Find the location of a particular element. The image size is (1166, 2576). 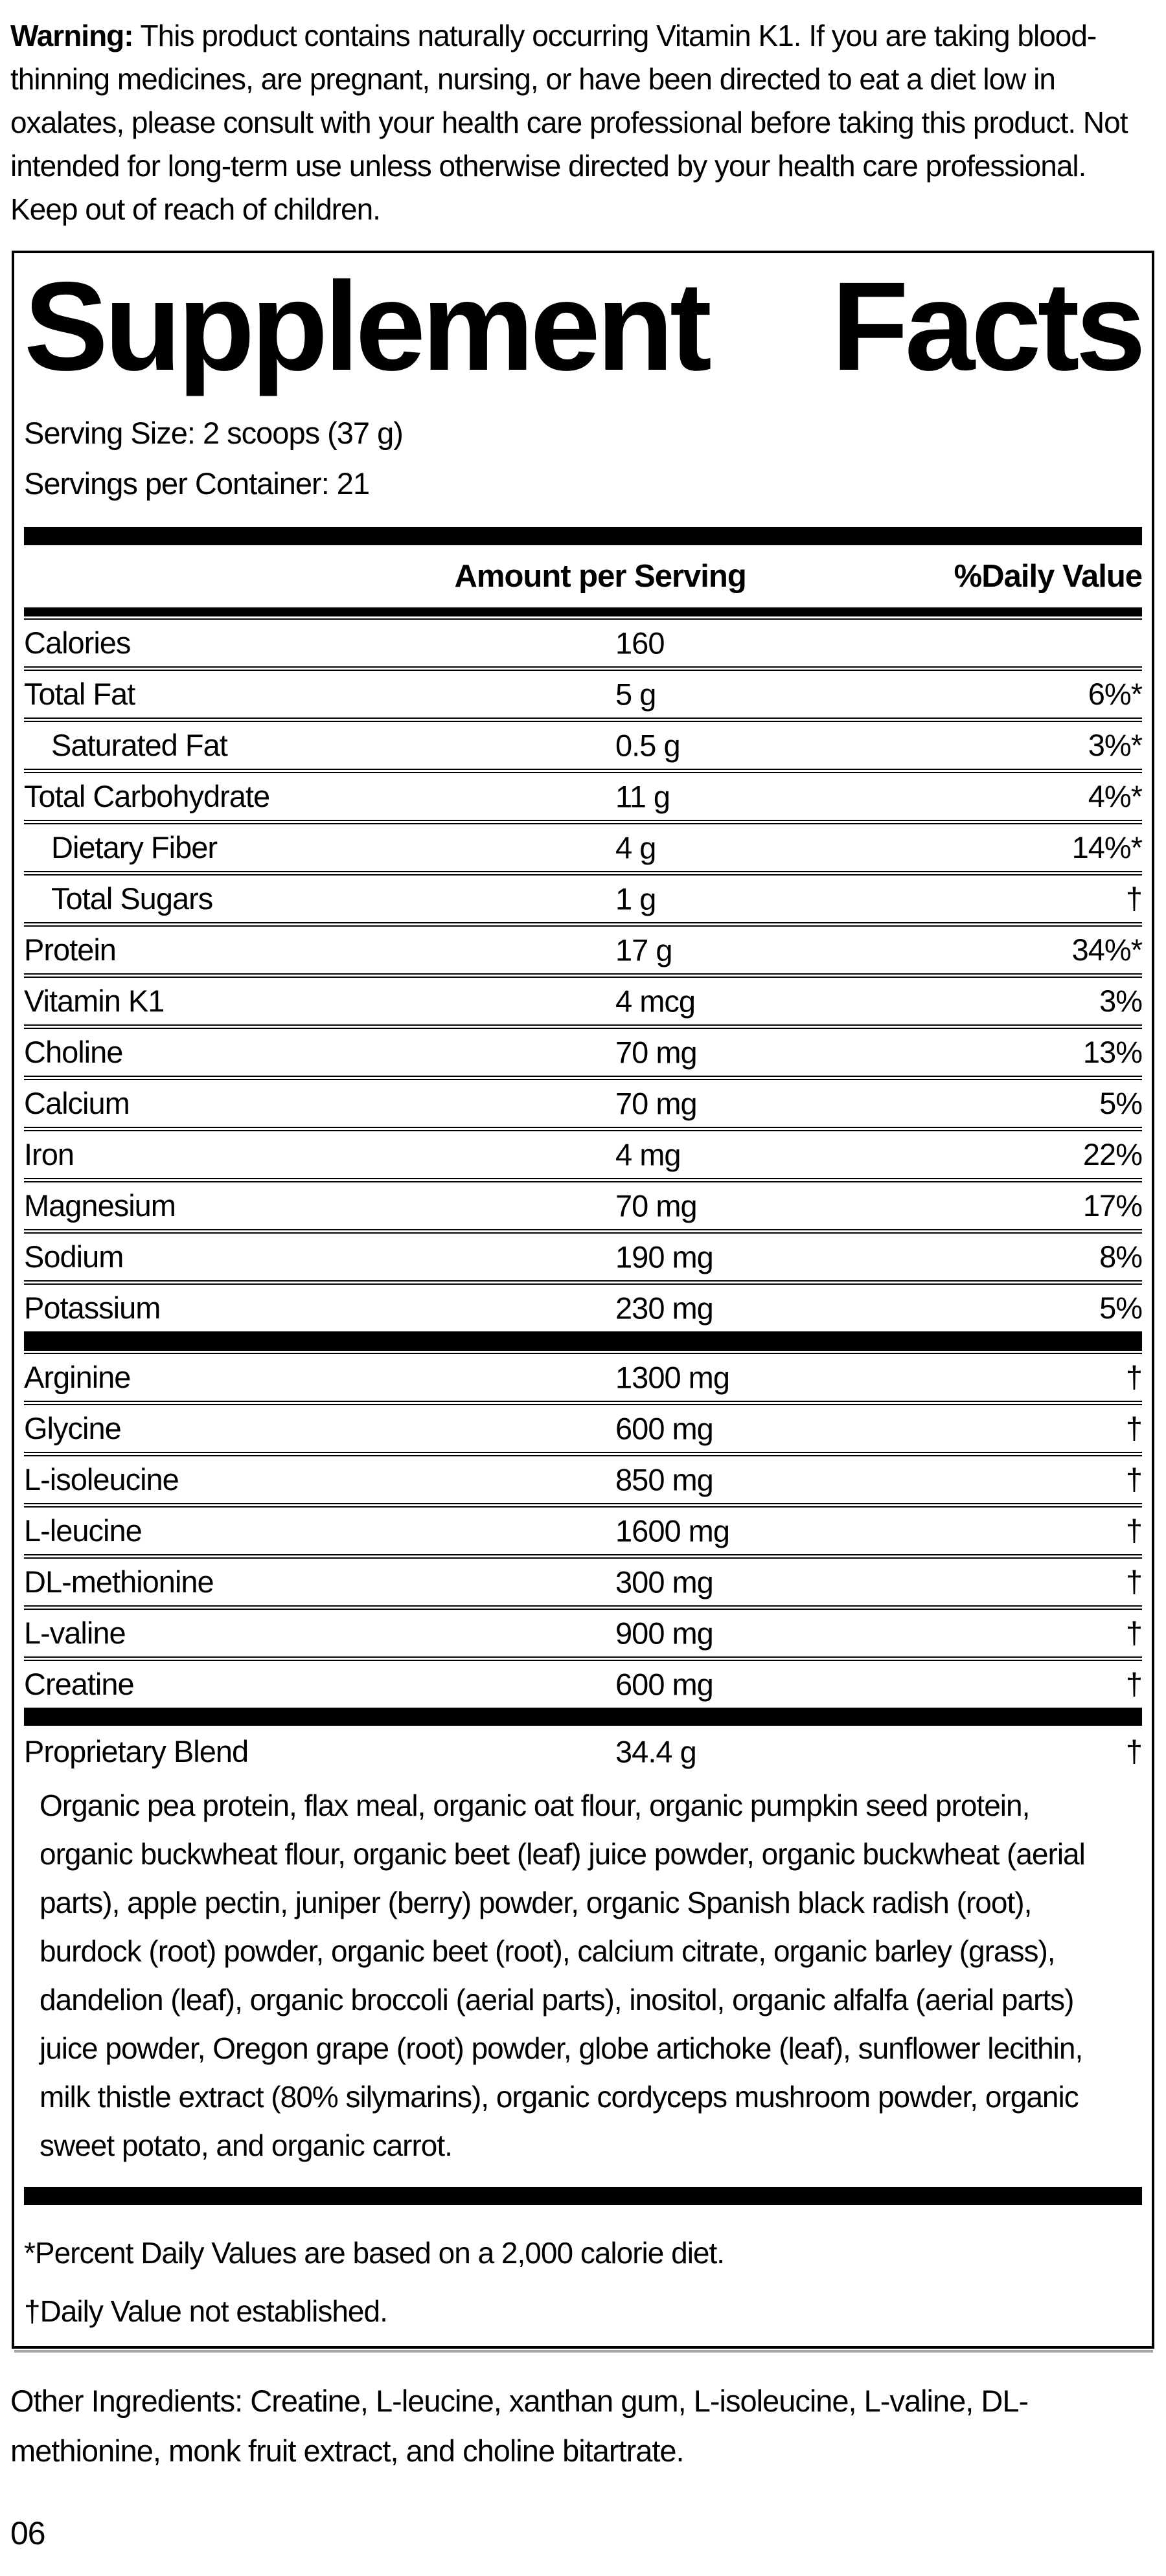

nutrient-name: DL-methionine is located at coordinates (119, 1582).